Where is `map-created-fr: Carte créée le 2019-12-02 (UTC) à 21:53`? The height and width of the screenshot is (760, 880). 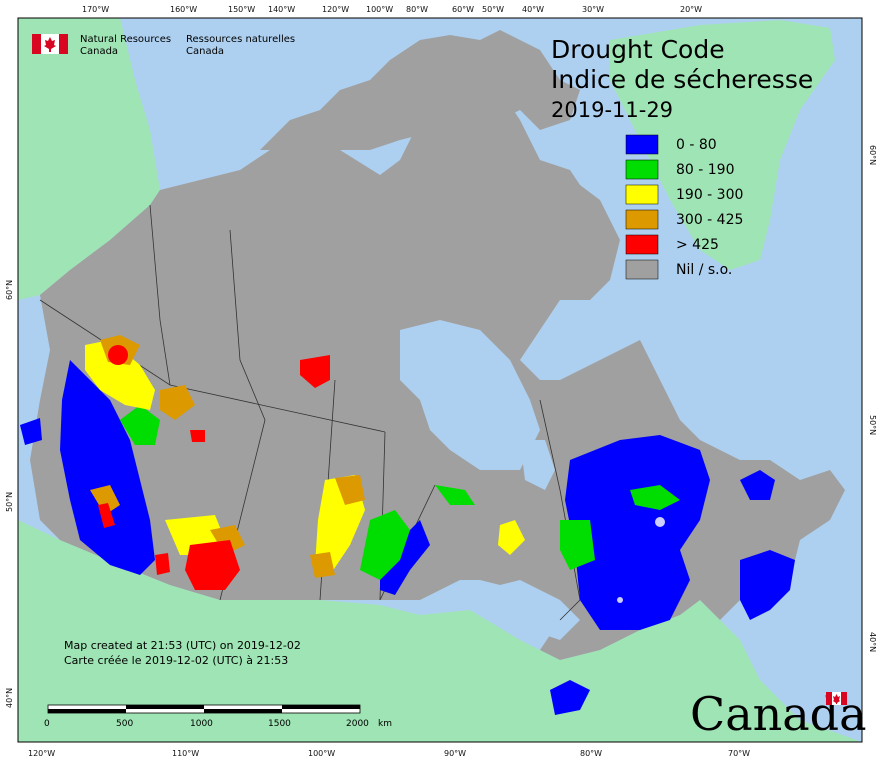
map-created-fr: Carte créée le 2019-12-02 (UTC) à 21:53 is located at coordinates (176, 660).